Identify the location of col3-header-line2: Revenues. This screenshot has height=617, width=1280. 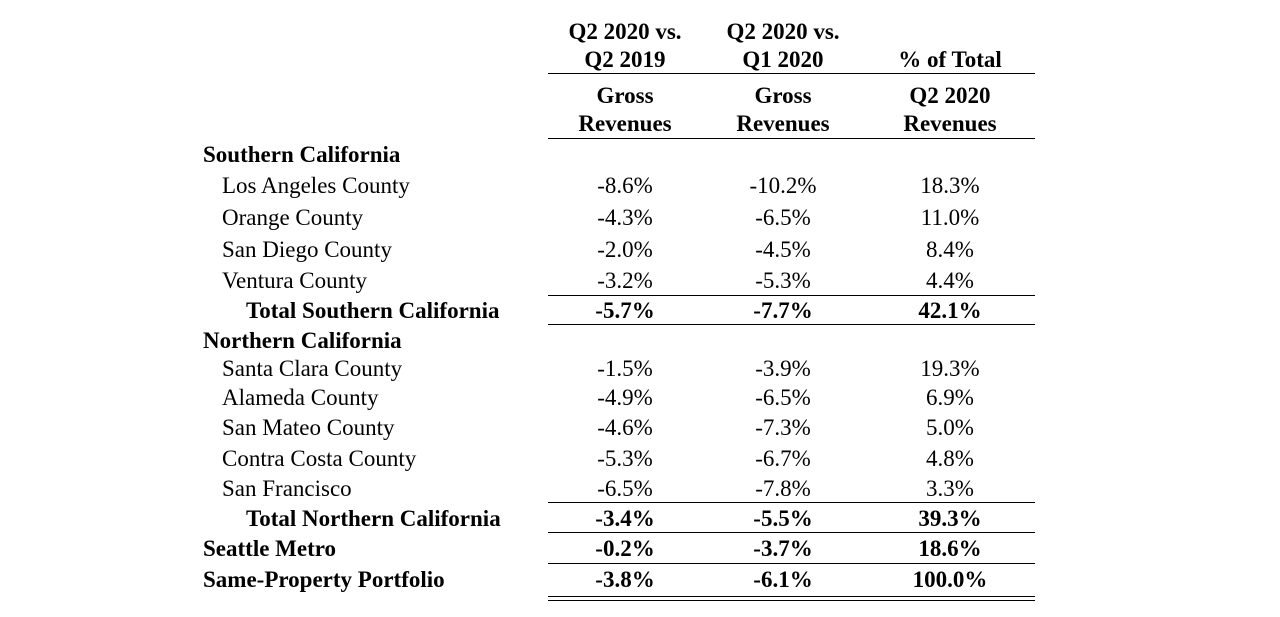
(950, 123).